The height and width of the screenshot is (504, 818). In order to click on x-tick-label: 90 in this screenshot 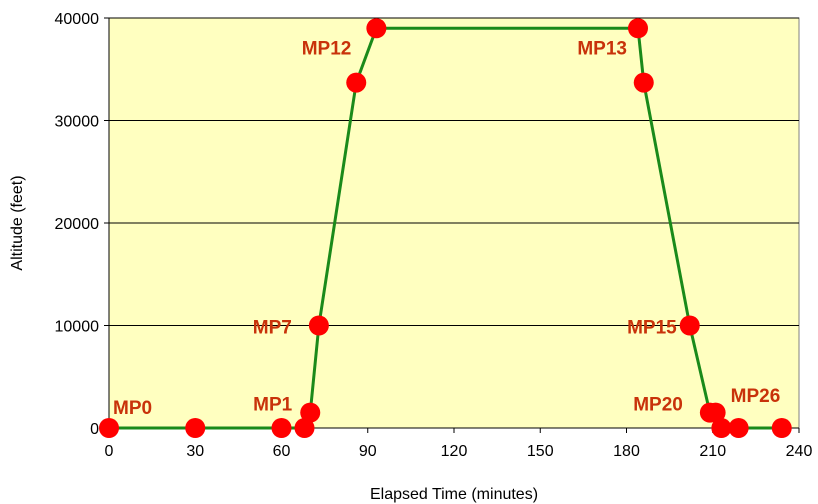, I will do `click(368, 451)`.